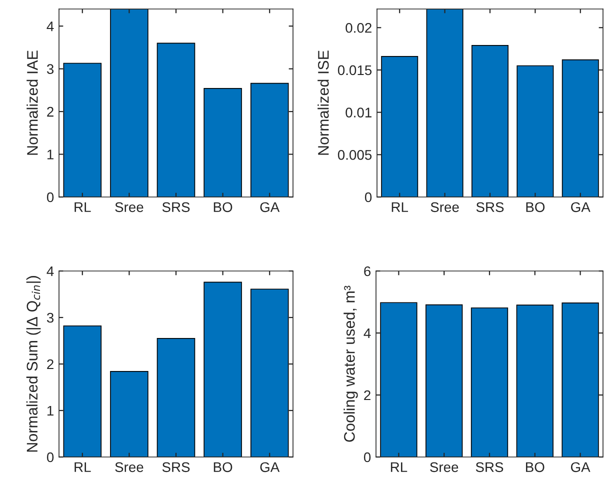 This screenshot has width=606, height=481. What do you see at coordinates (32, 102) in the screenshot?
I see `y-axis-title: Normalized IAE` at bounding box center [32, 102].